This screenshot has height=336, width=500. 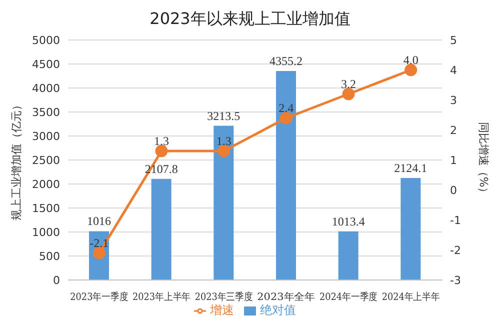 I want to click on y-tick-label: 2500, so click(x=46, y=160).